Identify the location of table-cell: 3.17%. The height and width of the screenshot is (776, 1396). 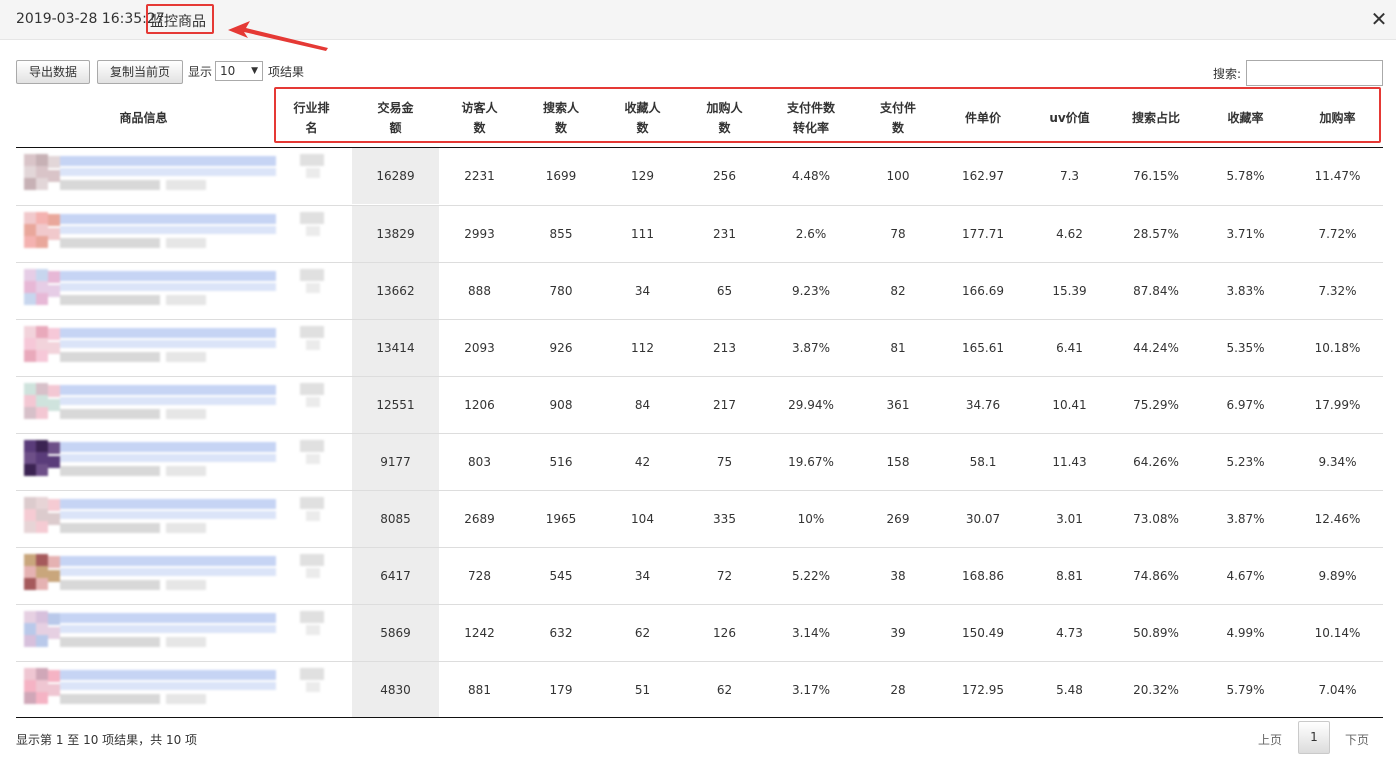
(811, 690).